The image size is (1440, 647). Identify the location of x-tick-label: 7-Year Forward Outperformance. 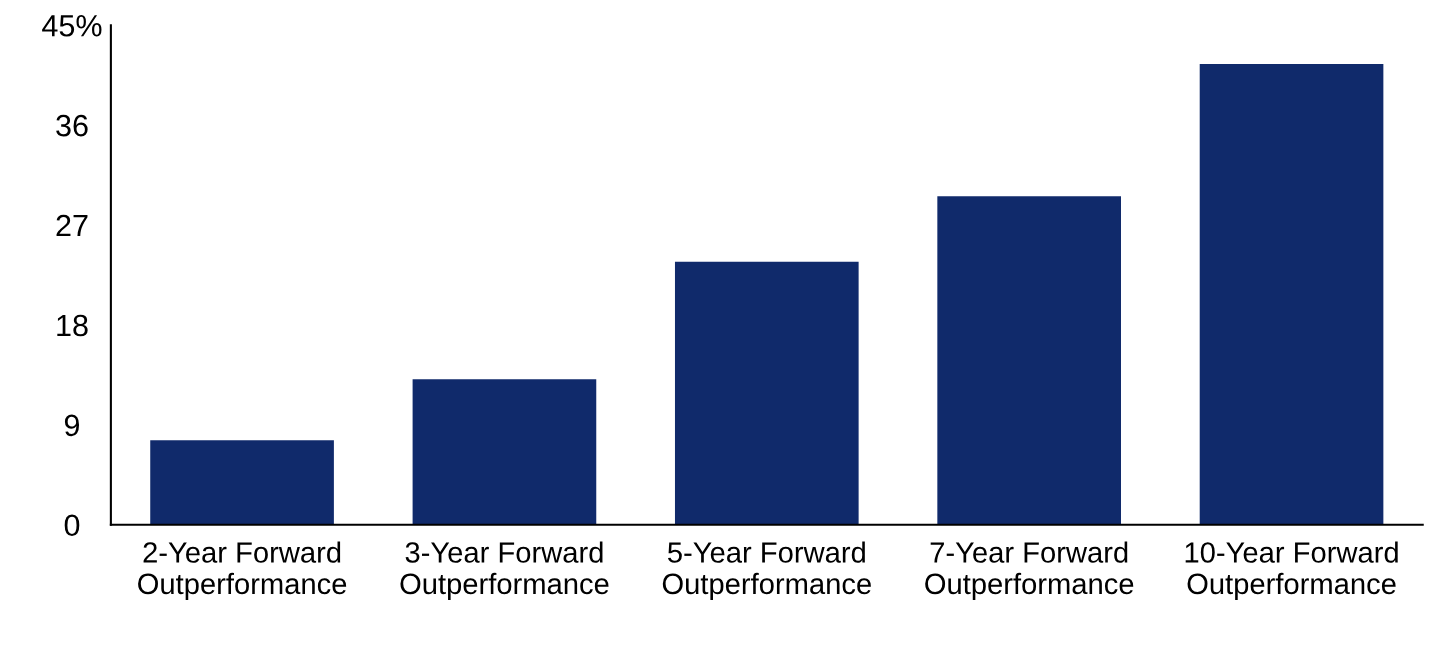
(1029, 570).